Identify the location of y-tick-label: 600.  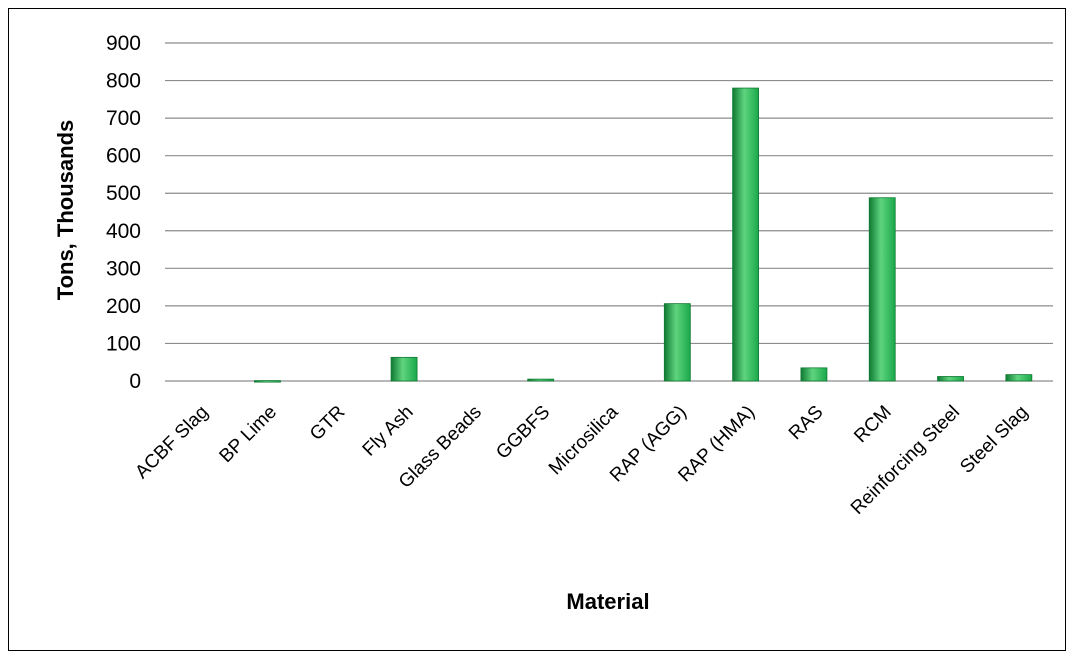
(123, 156).